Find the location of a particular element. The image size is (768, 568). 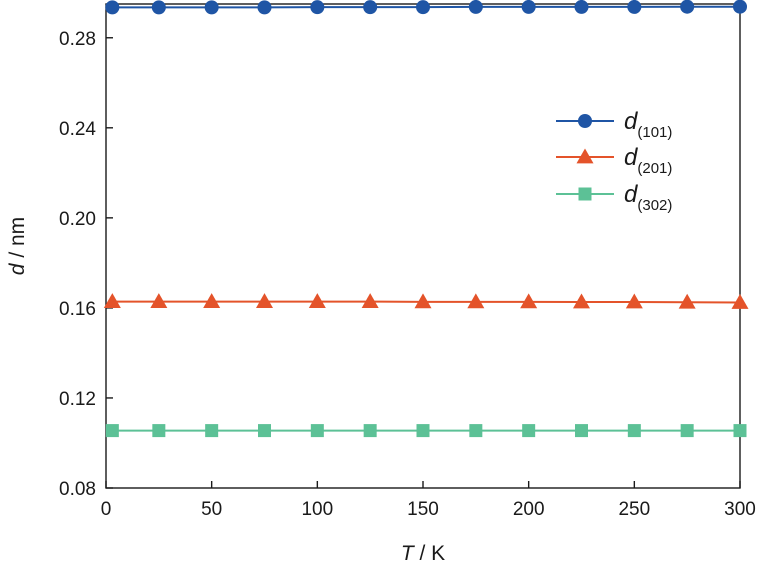

legend-label: d(201) is located at coordinates (648, 160).